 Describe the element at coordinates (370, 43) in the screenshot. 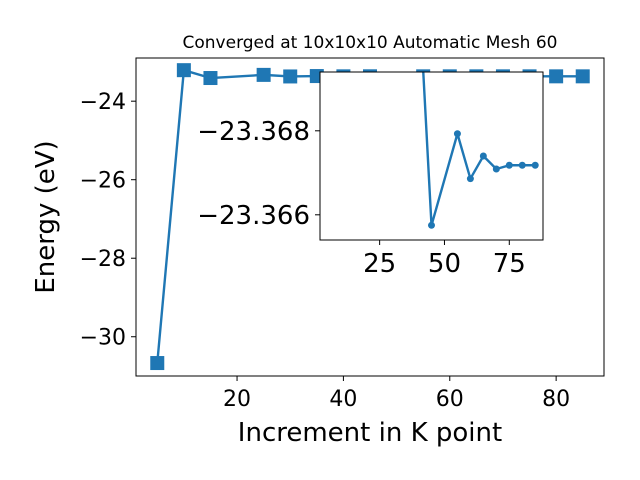

I see `chart-title: Converged at 10x10x10 Automatic Mesh 60` at that location.